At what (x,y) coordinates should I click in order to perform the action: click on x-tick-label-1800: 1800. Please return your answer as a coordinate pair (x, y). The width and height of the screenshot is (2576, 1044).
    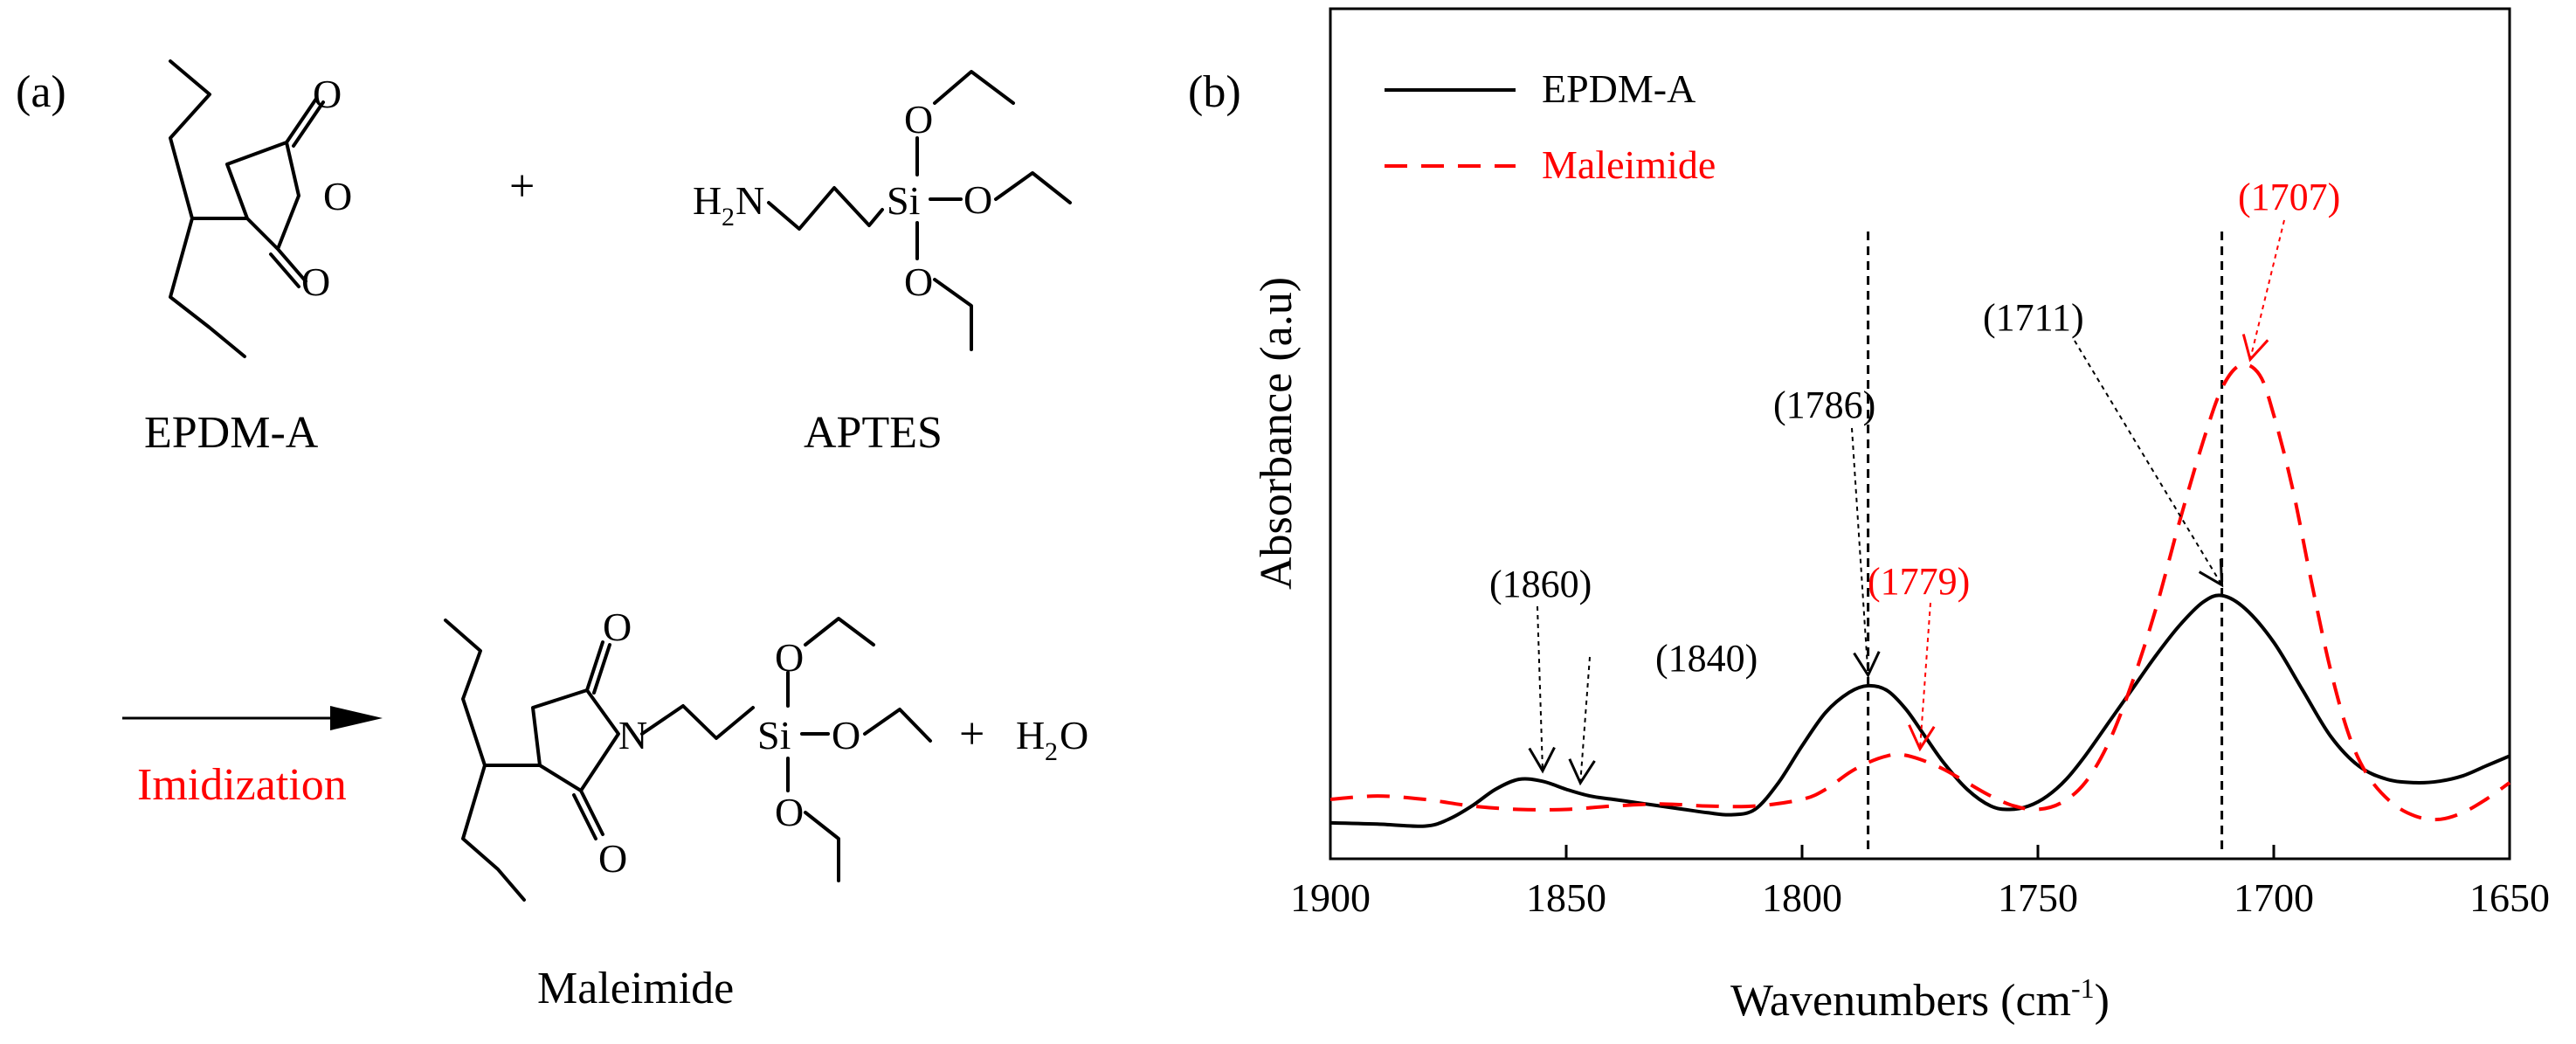
    Looking at the image, I should click on (1802, 897).